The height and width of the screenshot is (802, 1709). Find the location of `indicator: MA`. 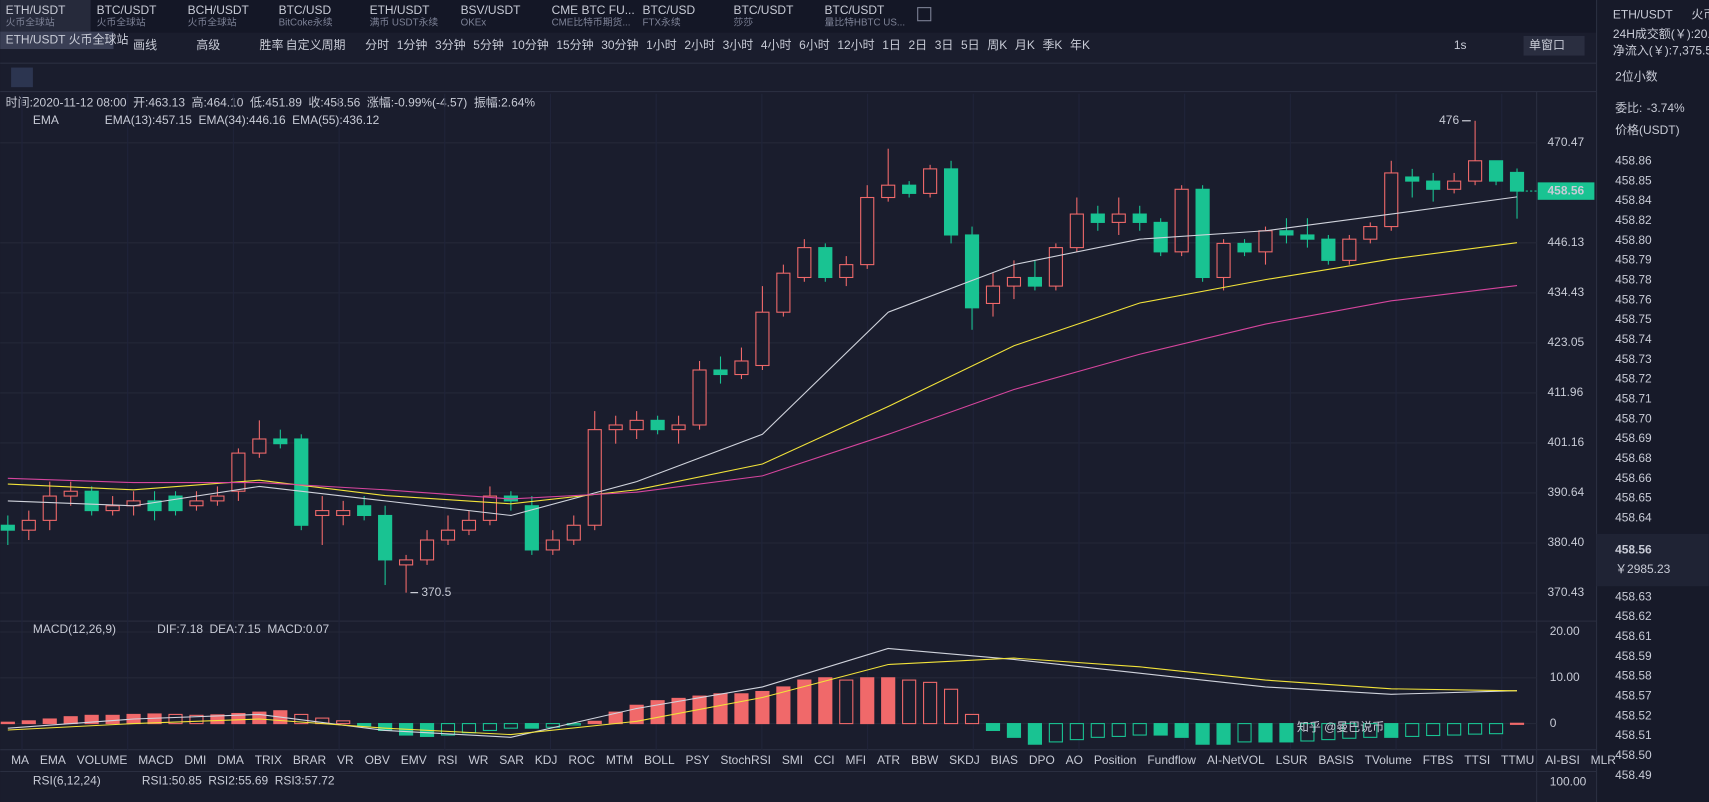

indicator: MA is located at coordinates (20, 760).